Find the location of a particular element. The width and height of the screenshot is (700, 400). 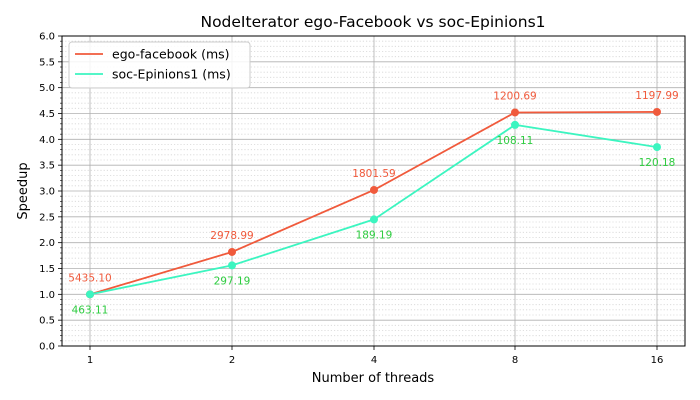

legend-label: soc-Epinions1 (ms) is located at coordinates (171, 74).